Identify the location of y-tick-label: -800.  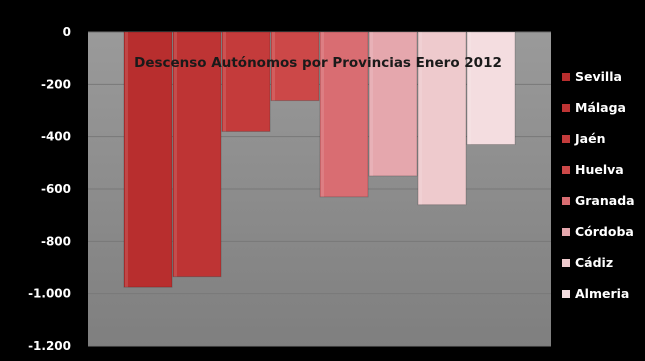
(56, 241).